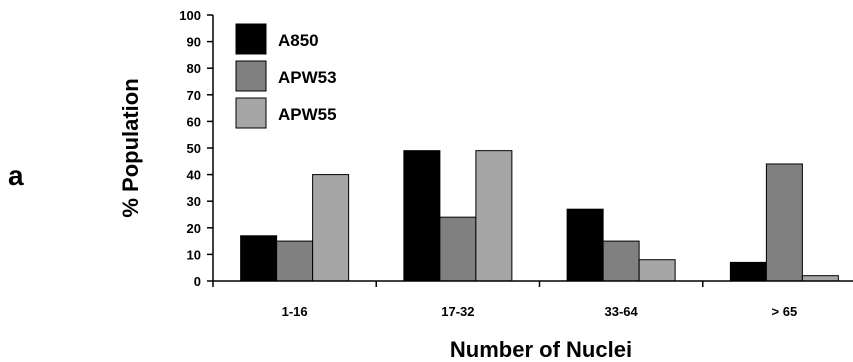 Image resolution: width=853 pixels, height=362 pixels. I want to click on x-tick-label: 33-64, so click(622, 311).